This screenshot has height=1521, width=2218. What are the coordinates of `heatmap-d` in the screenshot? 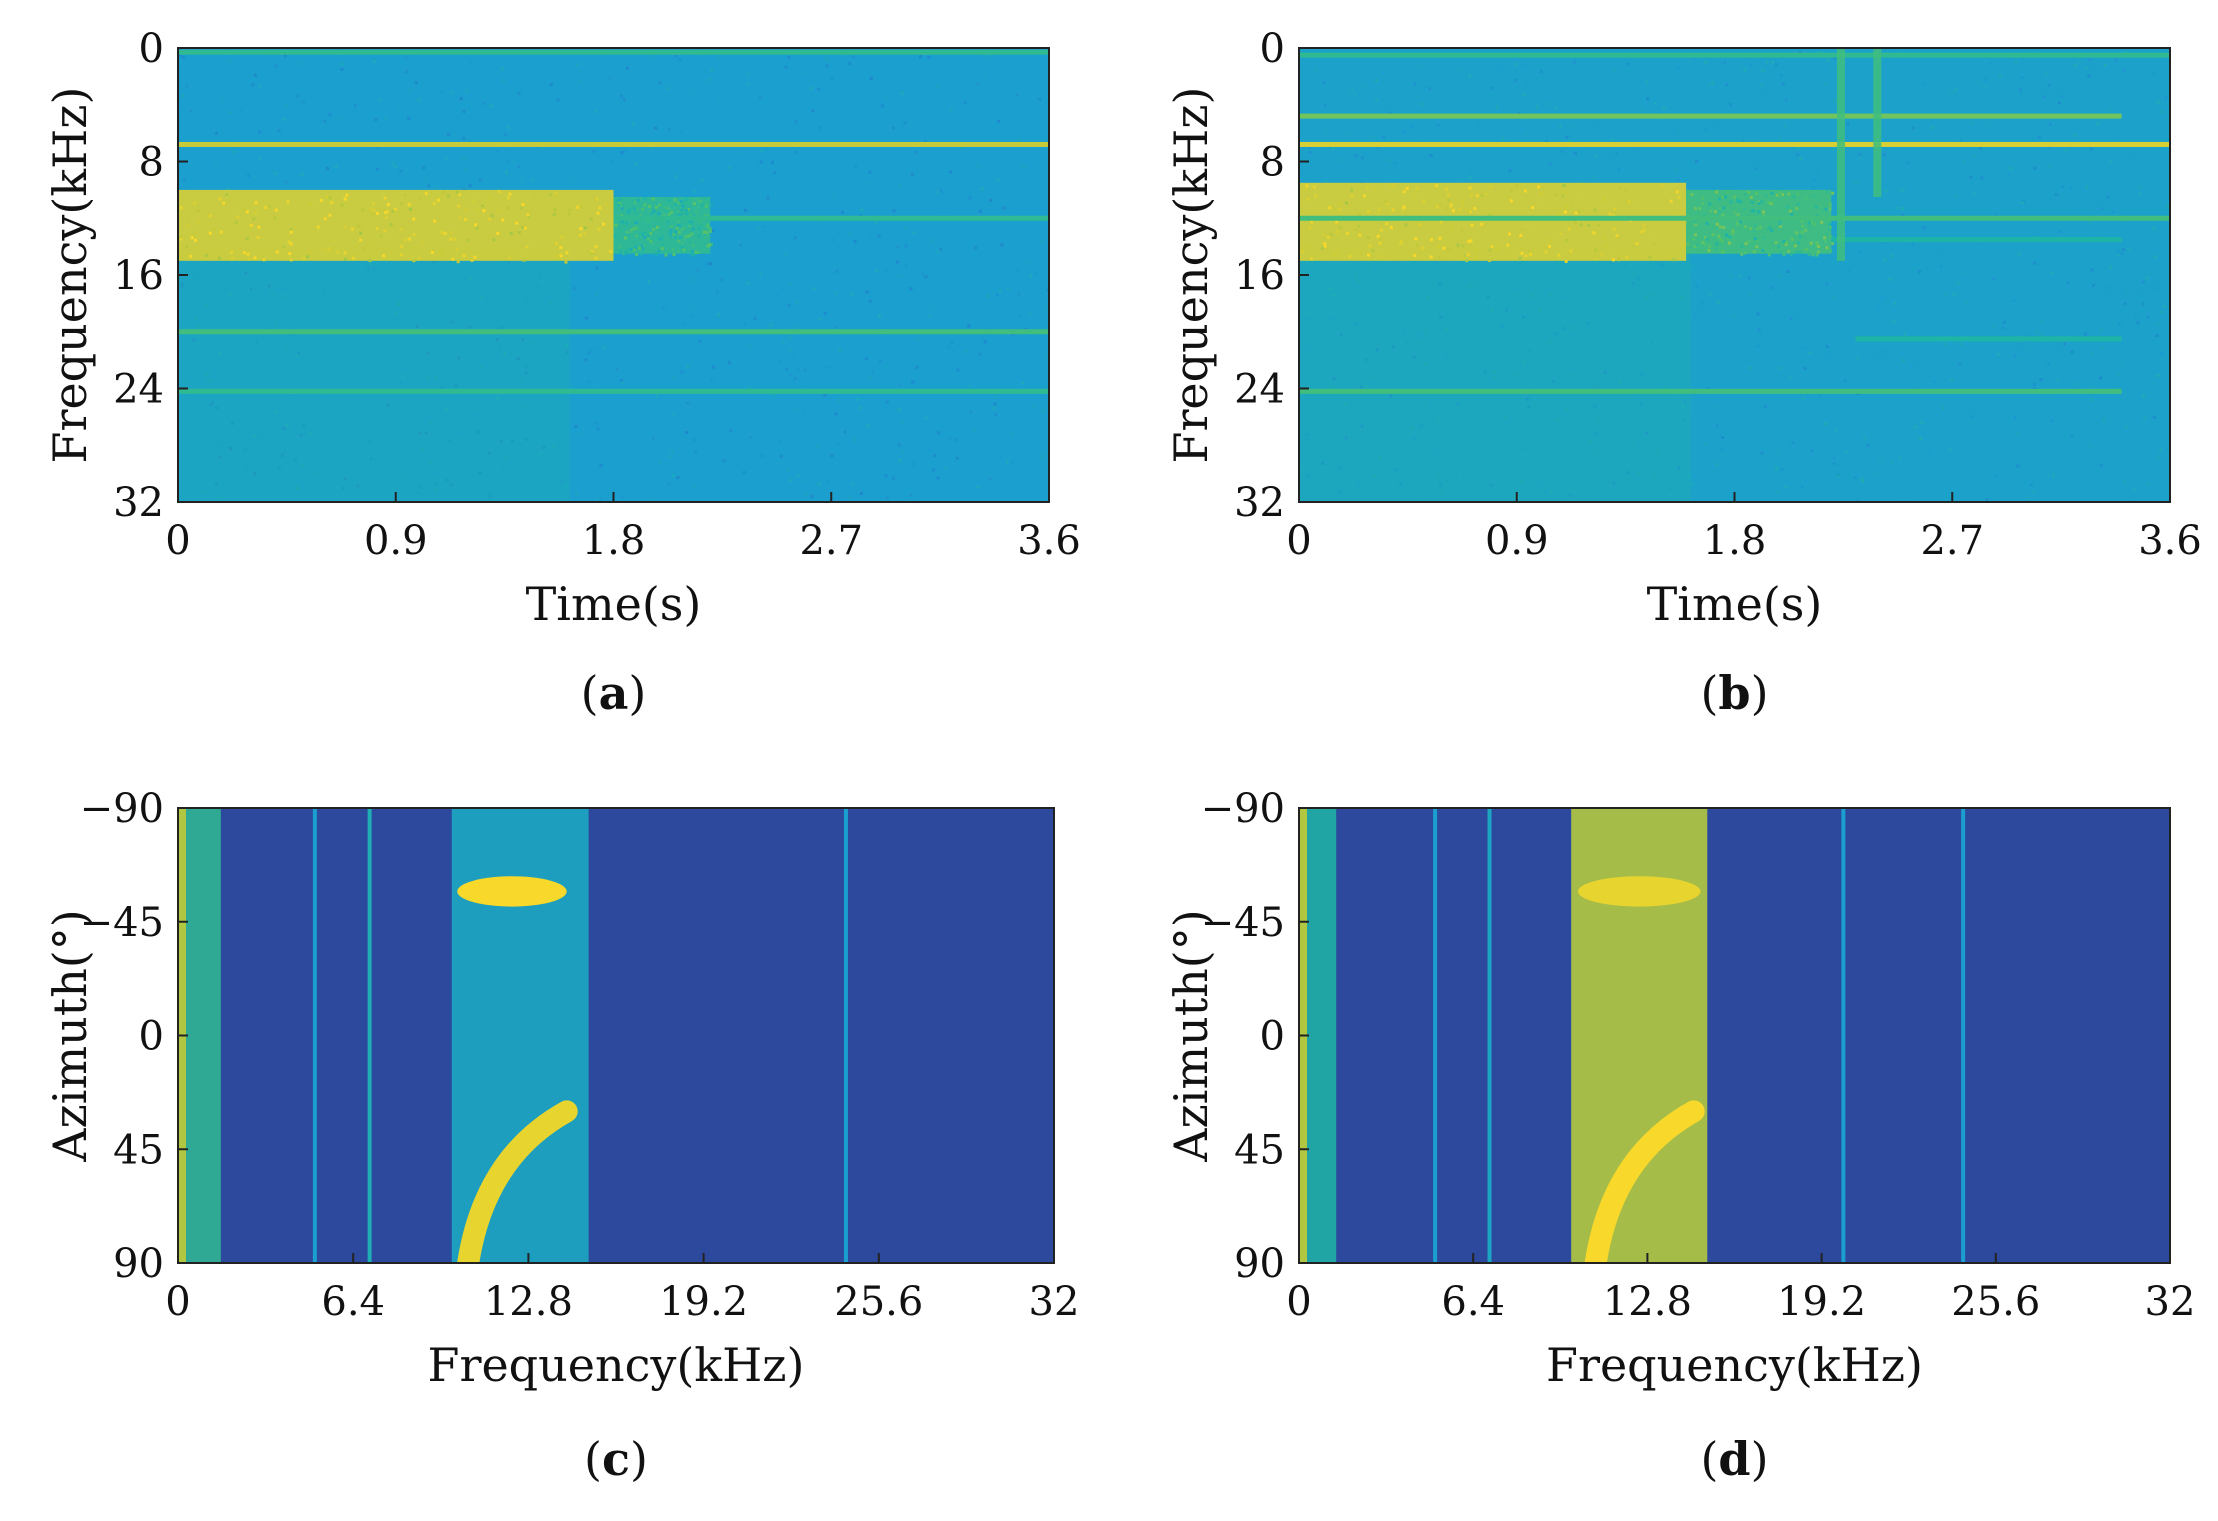 It's located at (1734, 1035).